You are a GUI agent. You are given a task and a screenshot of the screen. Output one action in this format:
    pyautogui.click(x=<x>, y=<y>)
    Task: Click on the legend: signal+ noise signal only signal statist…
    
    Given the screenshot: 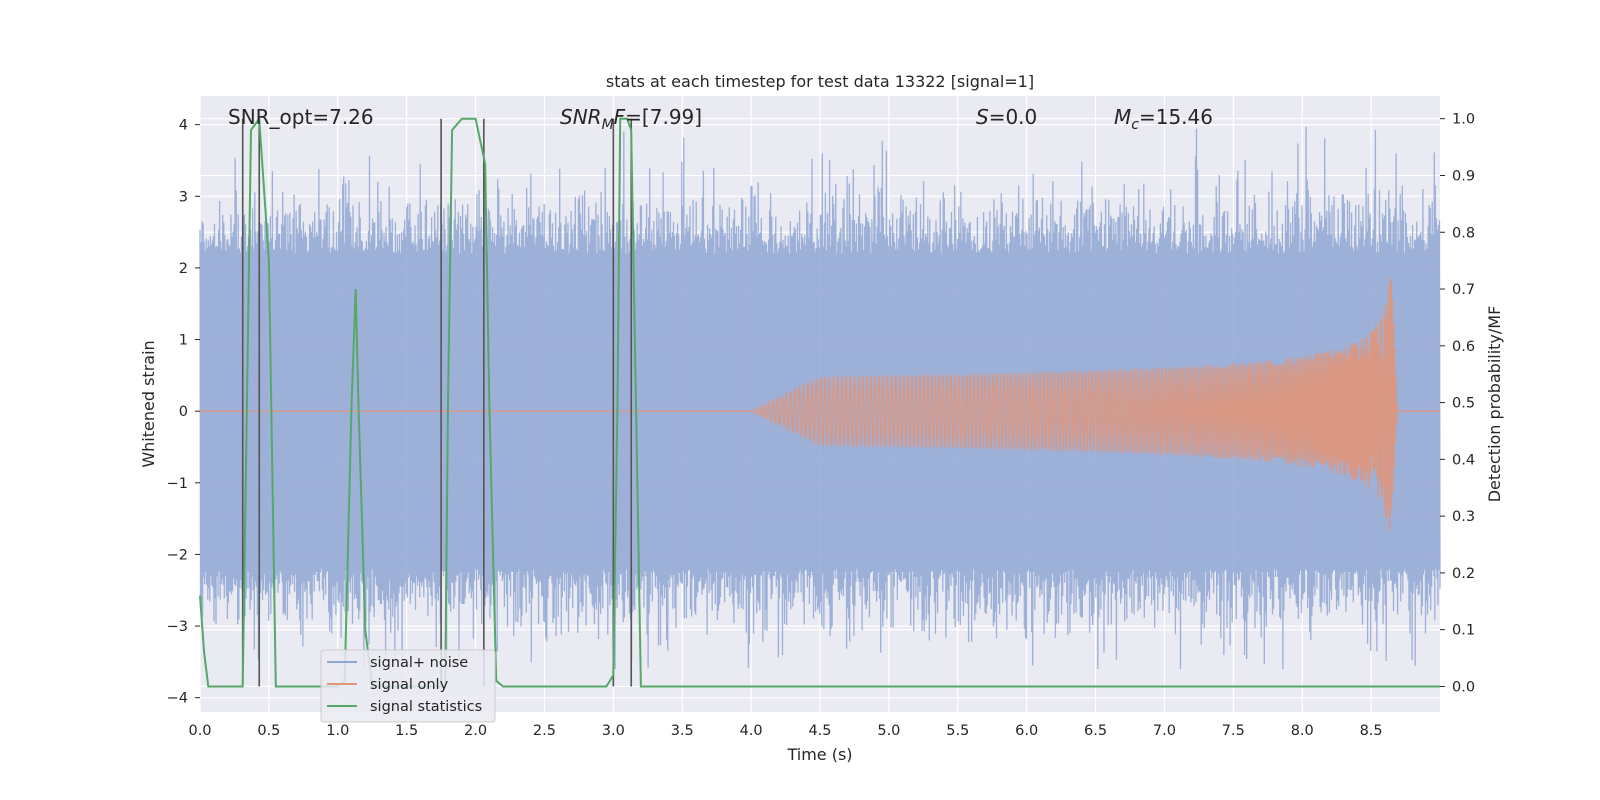 What is the action you would take?
    pyautogui.click(x=408, y=686)
    